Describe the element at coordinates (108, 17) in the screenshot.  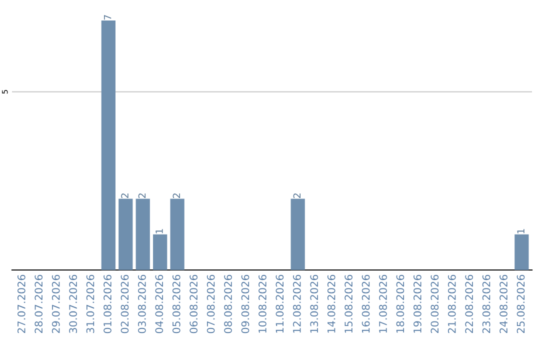
I see `data-label: 7` at that location.